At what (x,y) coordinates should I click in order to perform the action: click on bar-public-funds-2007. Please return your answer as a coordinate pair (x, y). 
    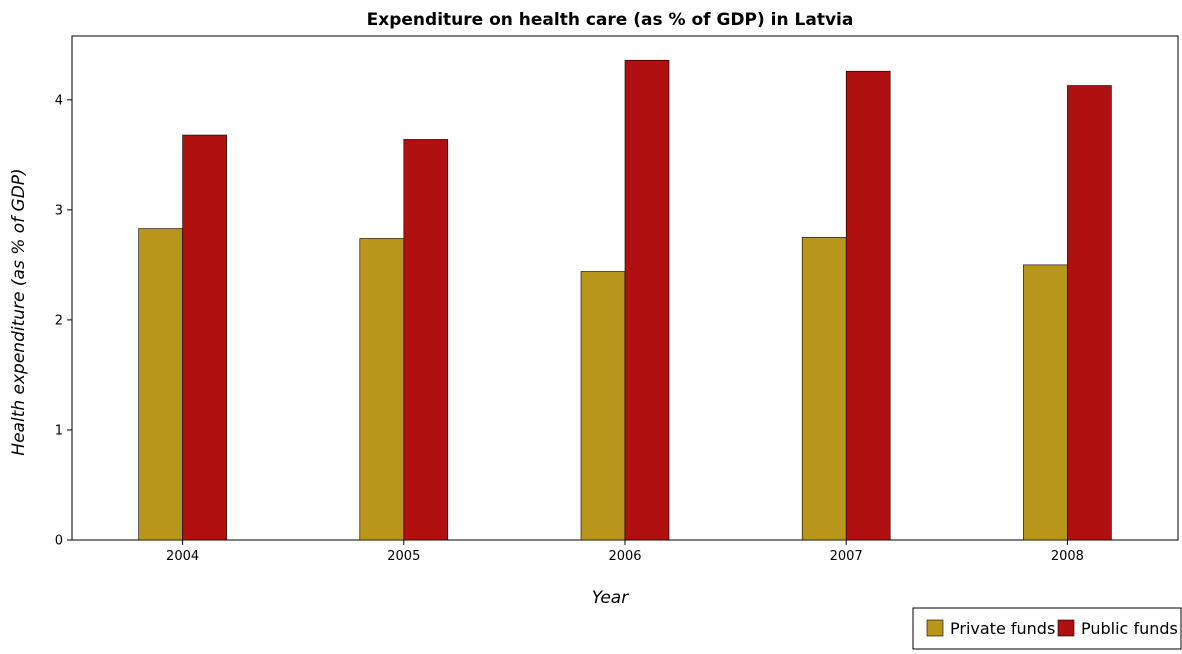
    Looking at the image, I should click on (868, 305).